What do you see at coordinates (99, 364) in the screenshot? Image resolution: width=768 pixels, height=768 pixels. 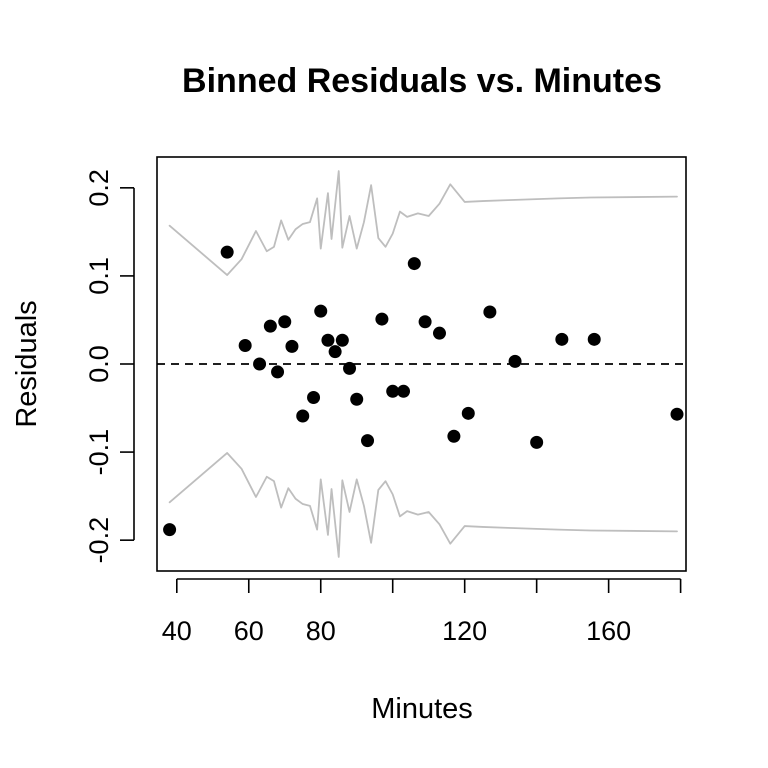 I see `y-axis-tick-label: 0.0` at bounding box center [99, 364].